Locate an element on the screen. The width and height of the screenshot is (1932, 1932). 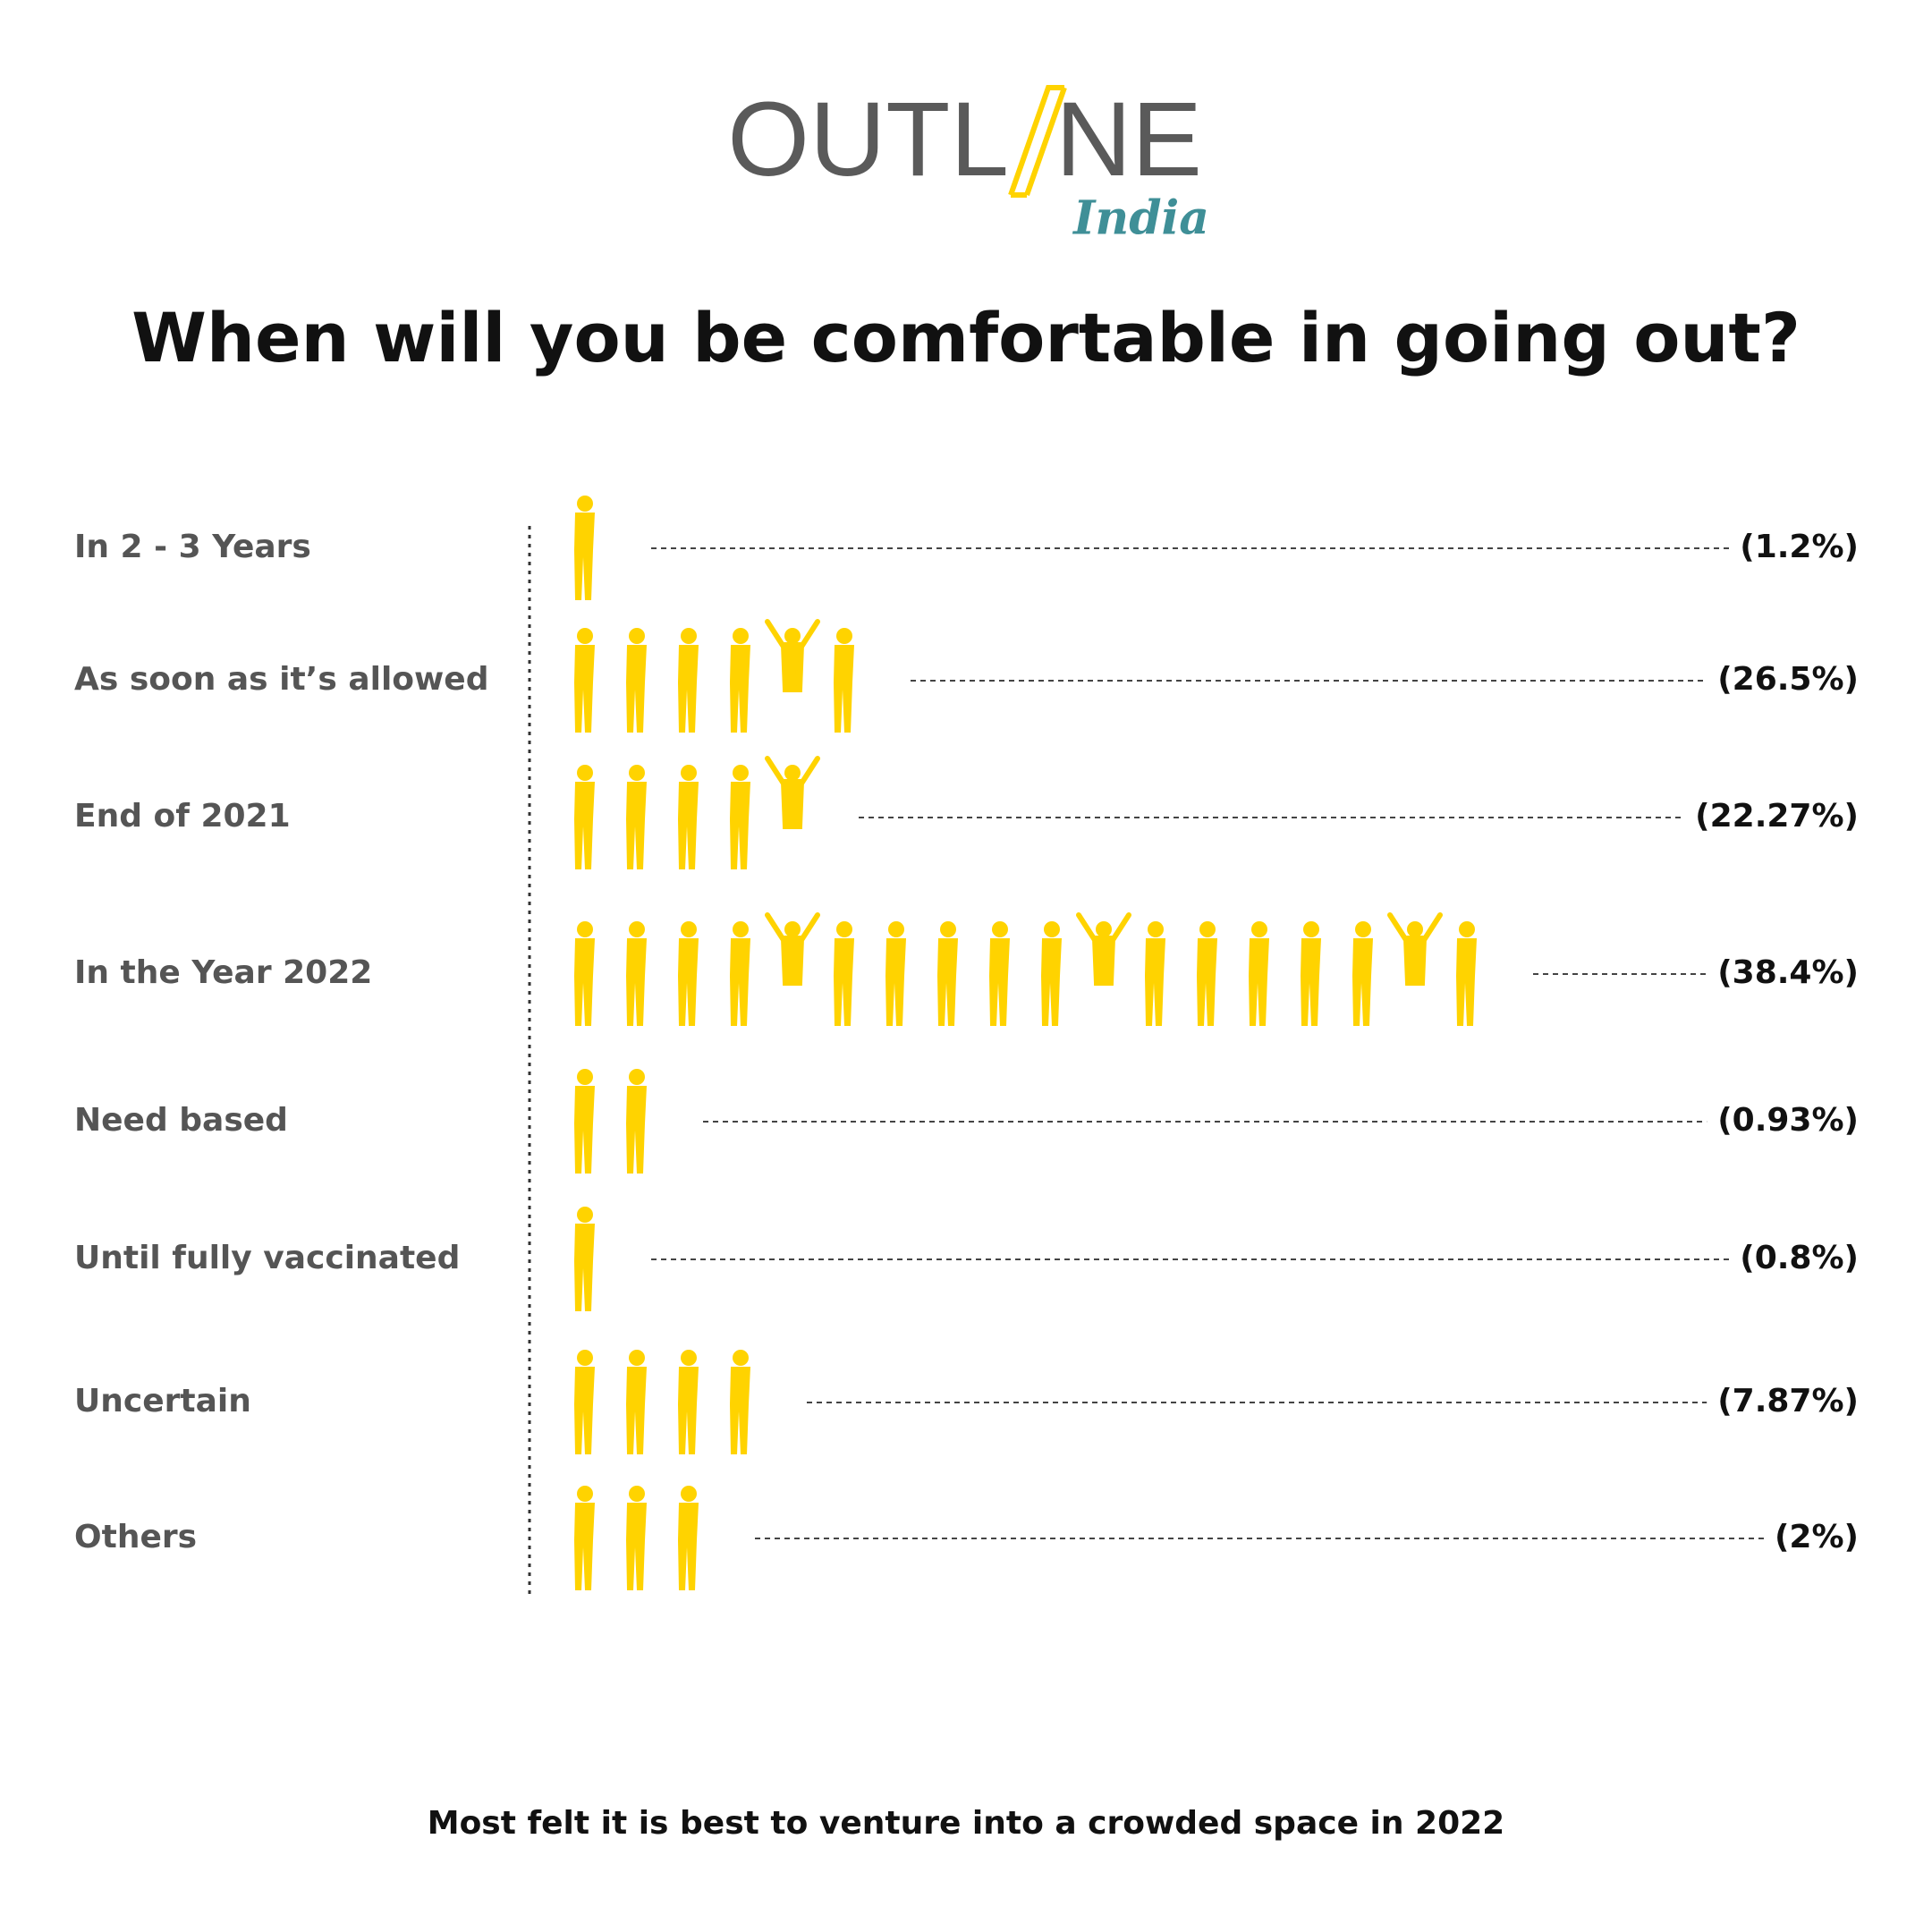
category-label: Until fully vaccinated is located at coordinates (267, 1258).